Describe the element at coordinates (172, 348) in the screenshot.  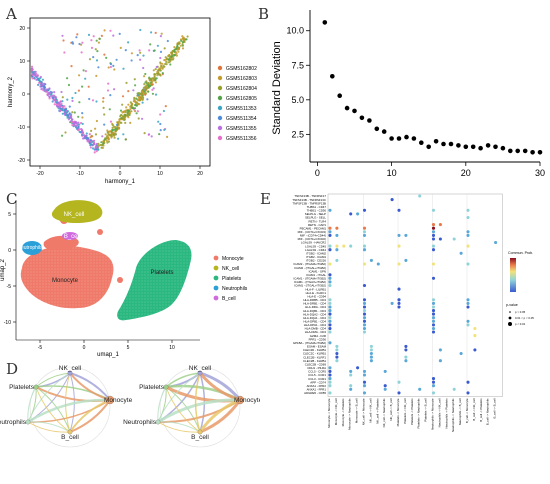
I see `umap-x-tick: 10` at that location.